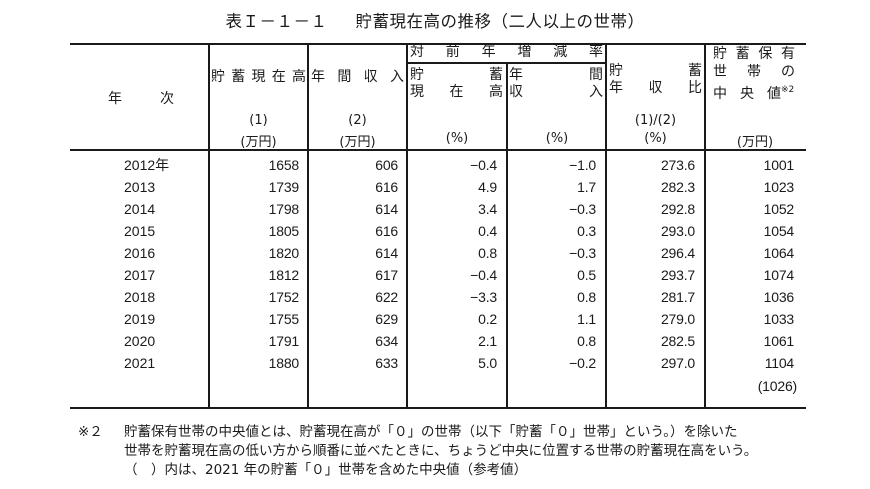  Describe the element at coordinates (677, 187) in the screenshot. I see `cell-ratio: 282.3` at that location.